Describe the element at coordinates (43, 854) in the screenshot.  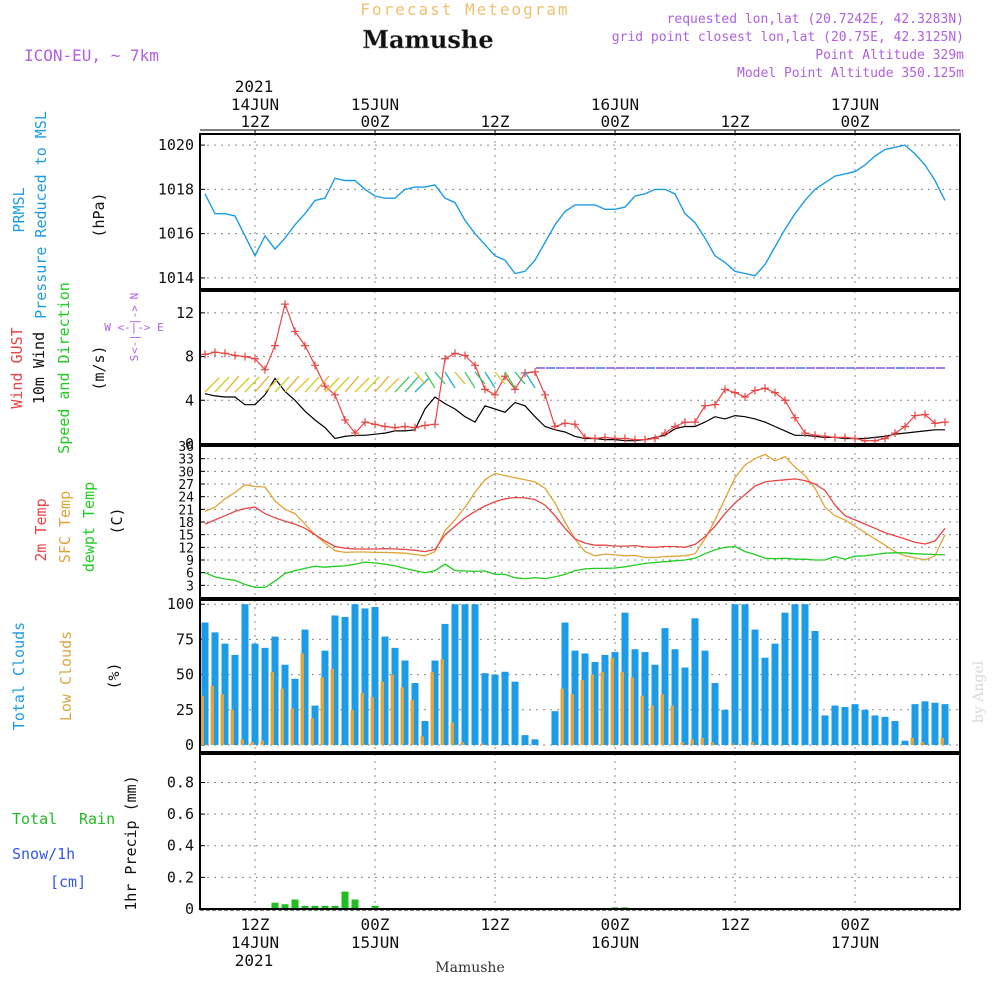
I see `snow-label: Snow/1h` at that location.